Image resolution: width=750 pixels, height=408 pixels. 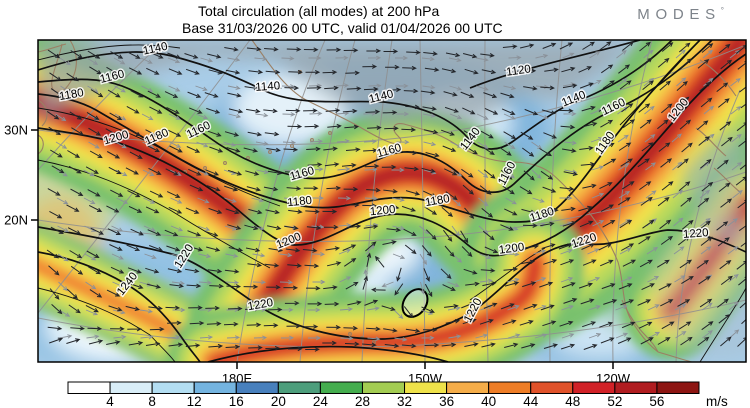 What do you see at coordinates (194, 401) in the screenshot?
I see `colorbar-tick-label: 12` at bounding box center [194, 401].